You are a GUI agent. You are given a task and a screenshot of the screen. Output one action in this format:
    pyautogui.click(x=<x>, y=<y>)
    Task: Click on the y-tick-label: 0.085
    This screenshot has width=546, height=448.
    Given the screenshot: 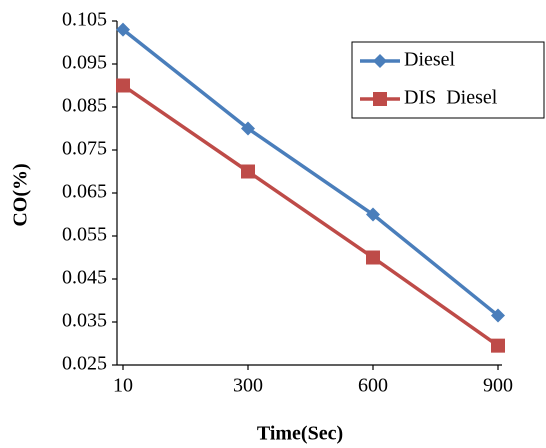 What is the action you would take?
    pyautogui.click(x=84, y=106)
    